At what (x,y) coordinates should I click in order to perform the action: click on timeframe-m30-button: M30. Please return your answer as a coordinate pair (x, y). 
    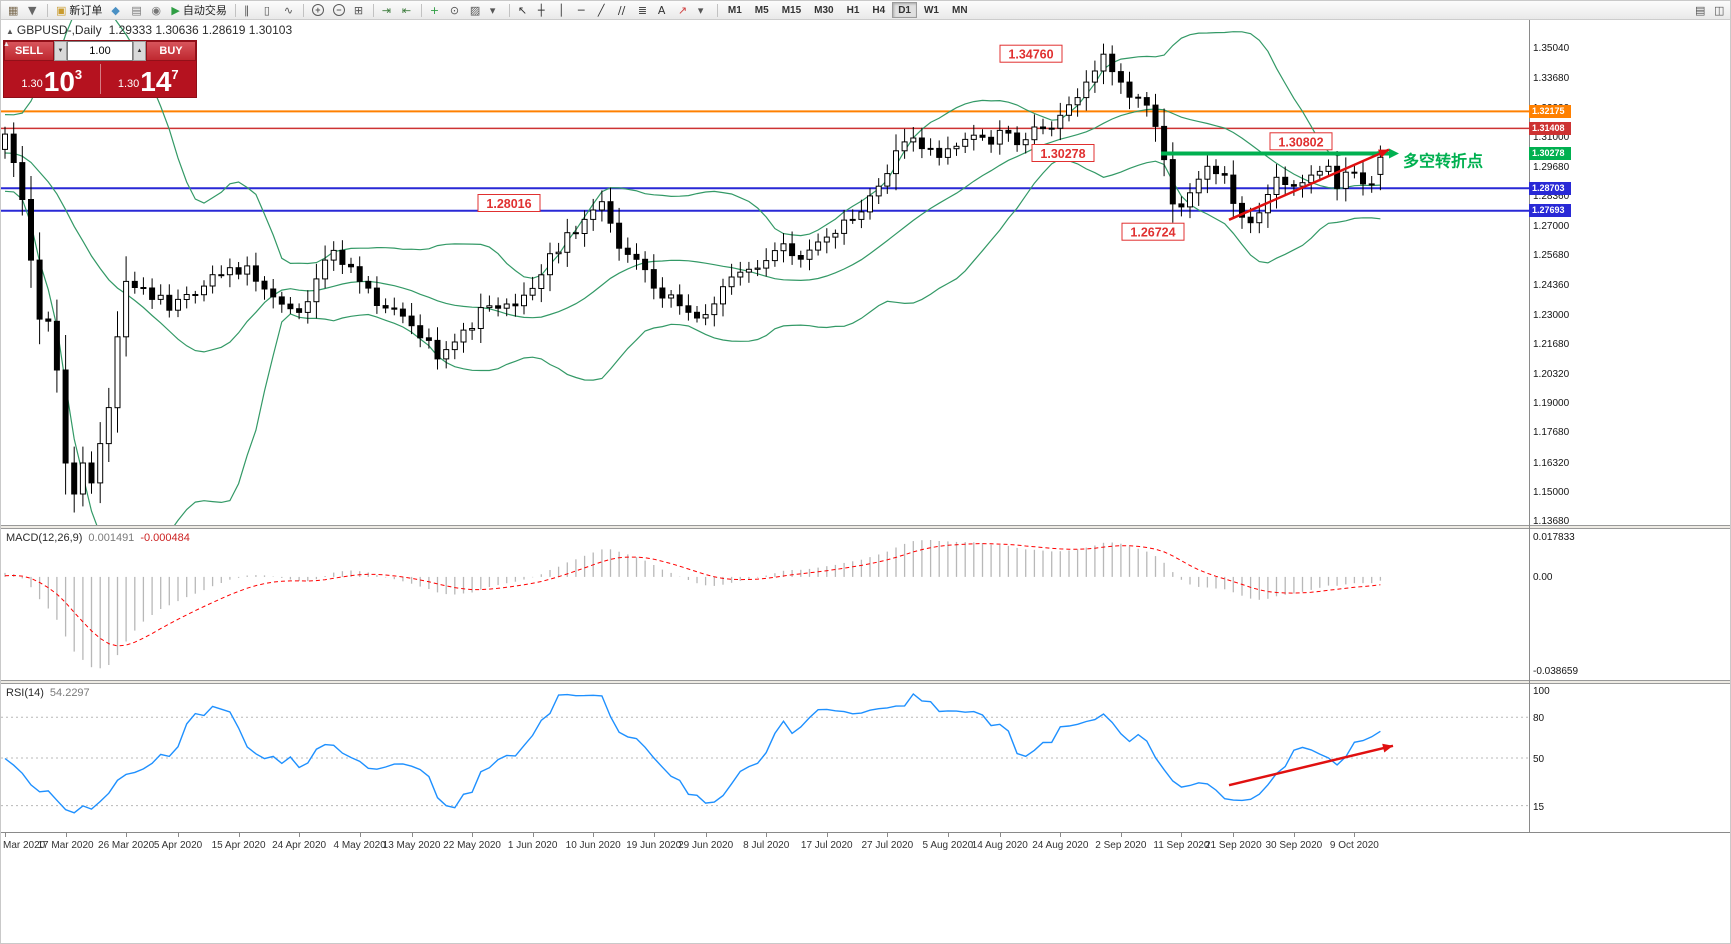
    Looking at the image, I should click on (823, 10).